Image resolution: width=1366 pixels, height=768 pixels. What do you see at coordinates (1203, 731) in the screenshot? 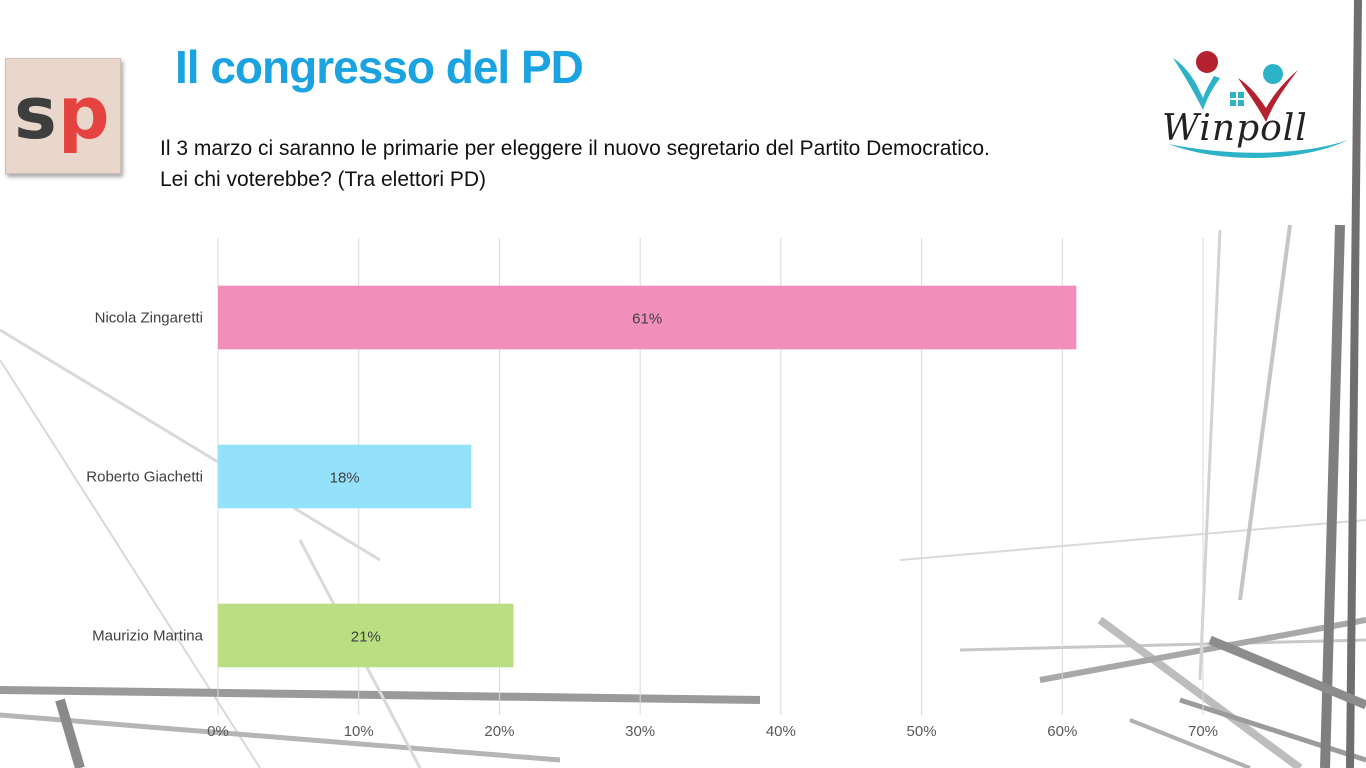
I see `x-tick-label: 70%` at bounding box center [1203, 731].